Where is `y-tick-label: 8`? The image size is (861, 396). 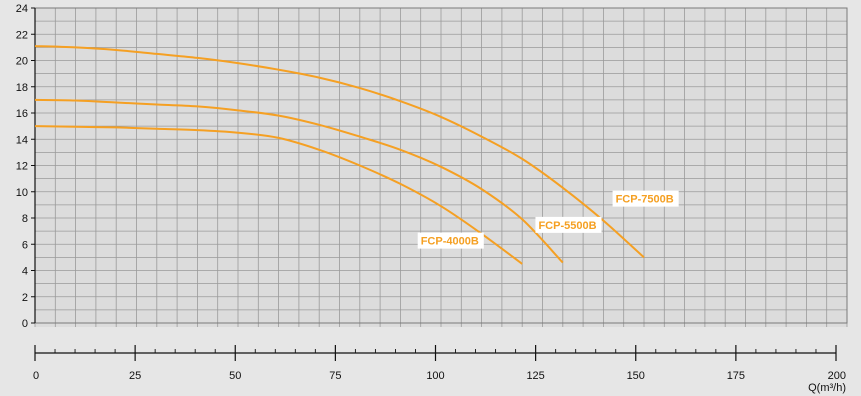 y-tick-label: 8 is located at coordinates (25, 219).